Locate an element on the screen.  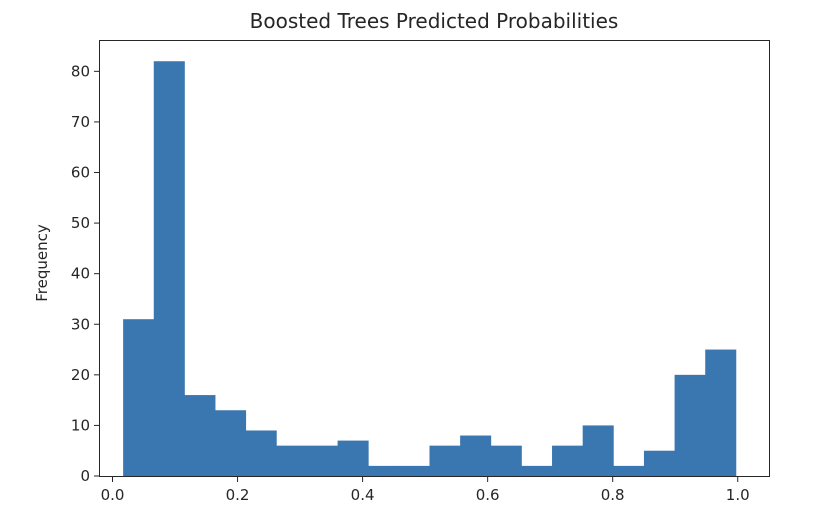
y-axis-label: Frequency is located at coordinates (42, 263).